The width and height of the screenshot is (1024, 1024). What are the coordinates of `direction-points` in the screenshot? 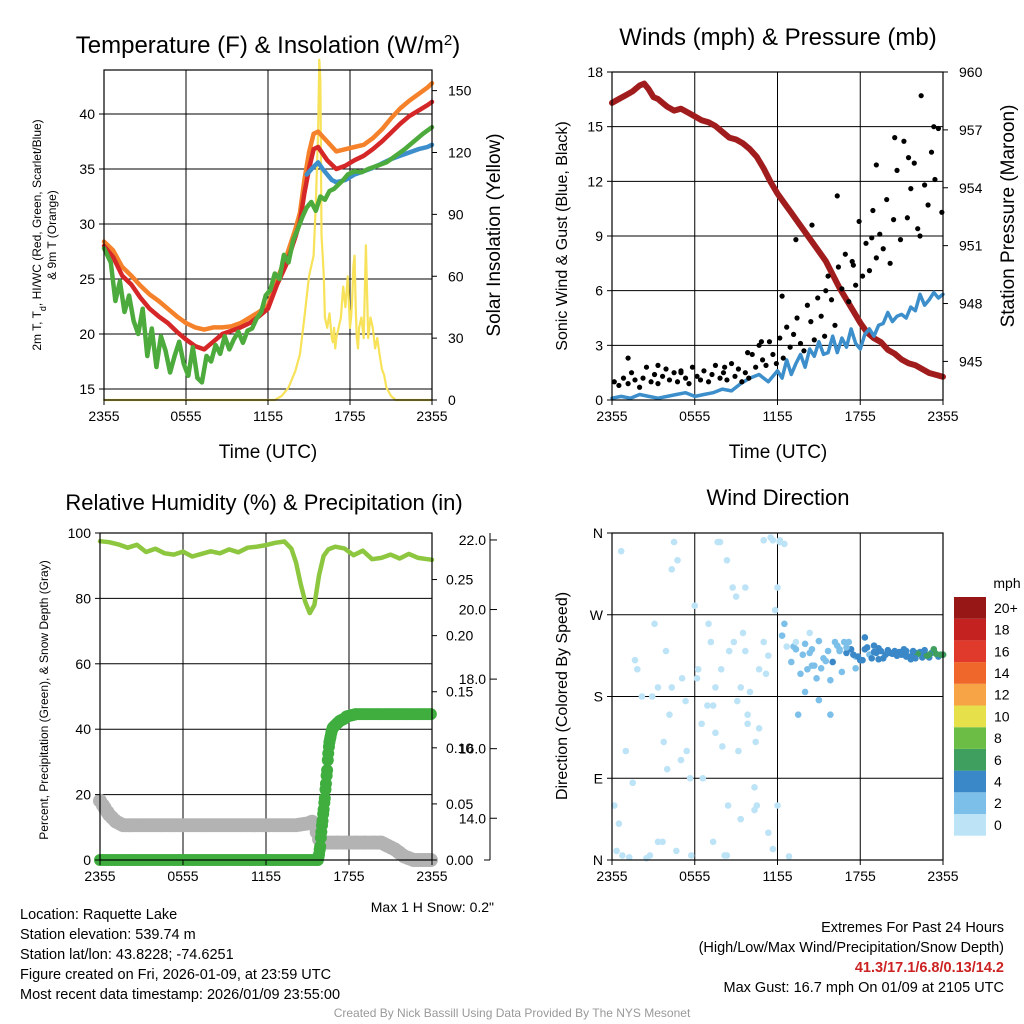 It's located at (778, 698).